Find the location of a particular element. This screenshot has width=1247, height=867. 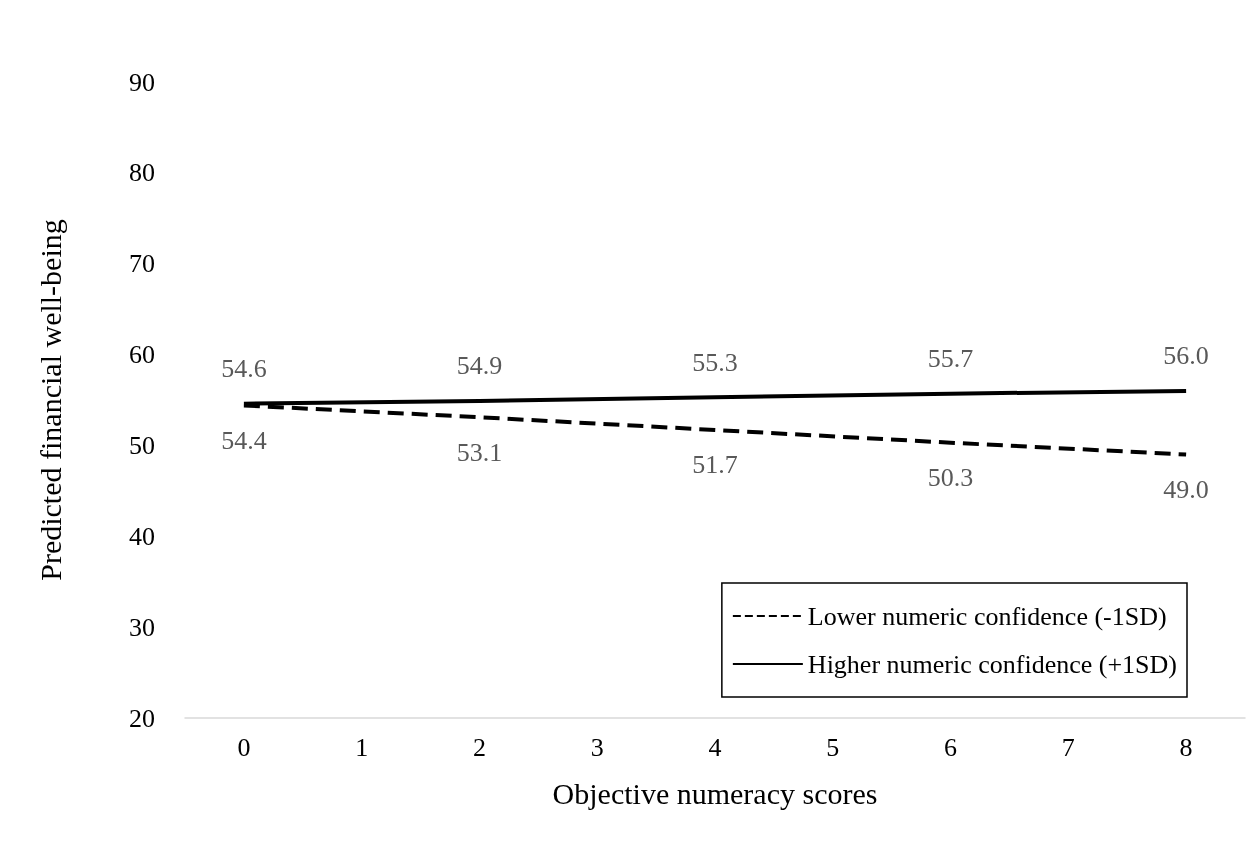

x-tick-label: 6 is located at coordinates (951, 747).